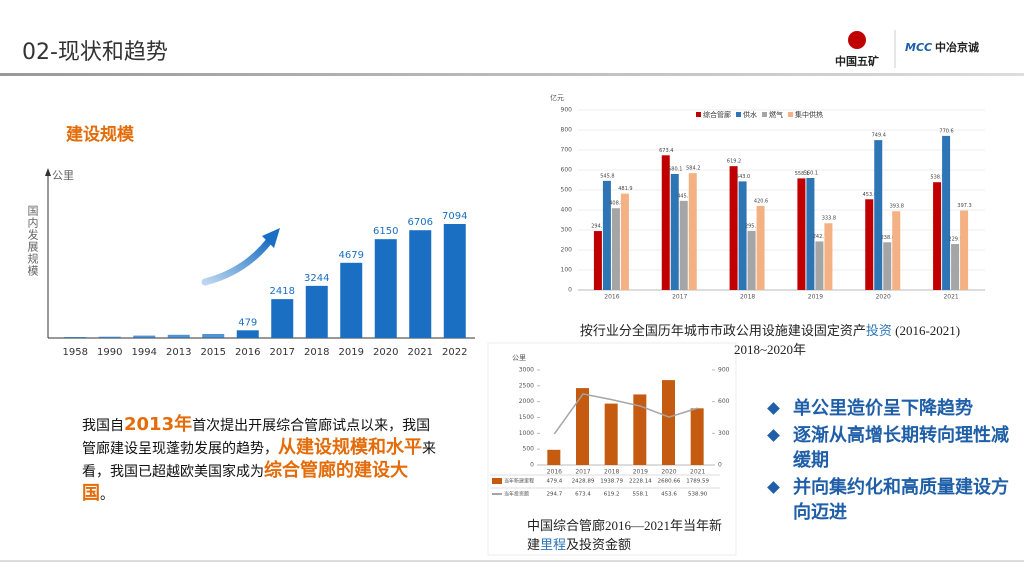  I want to click on data-label: 2418, so click(282, 291).